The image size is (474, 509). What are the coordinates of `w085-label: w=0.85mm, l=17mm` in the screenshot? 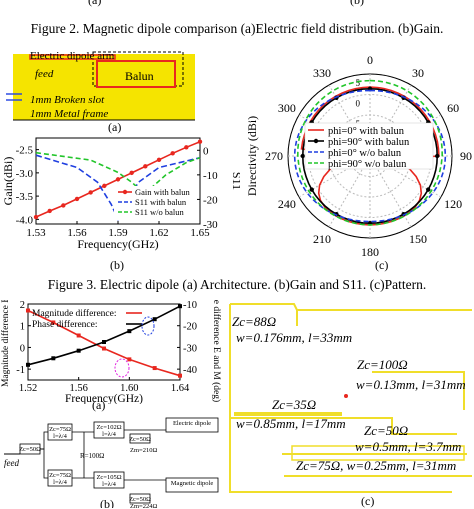 It's located at (291, 423).